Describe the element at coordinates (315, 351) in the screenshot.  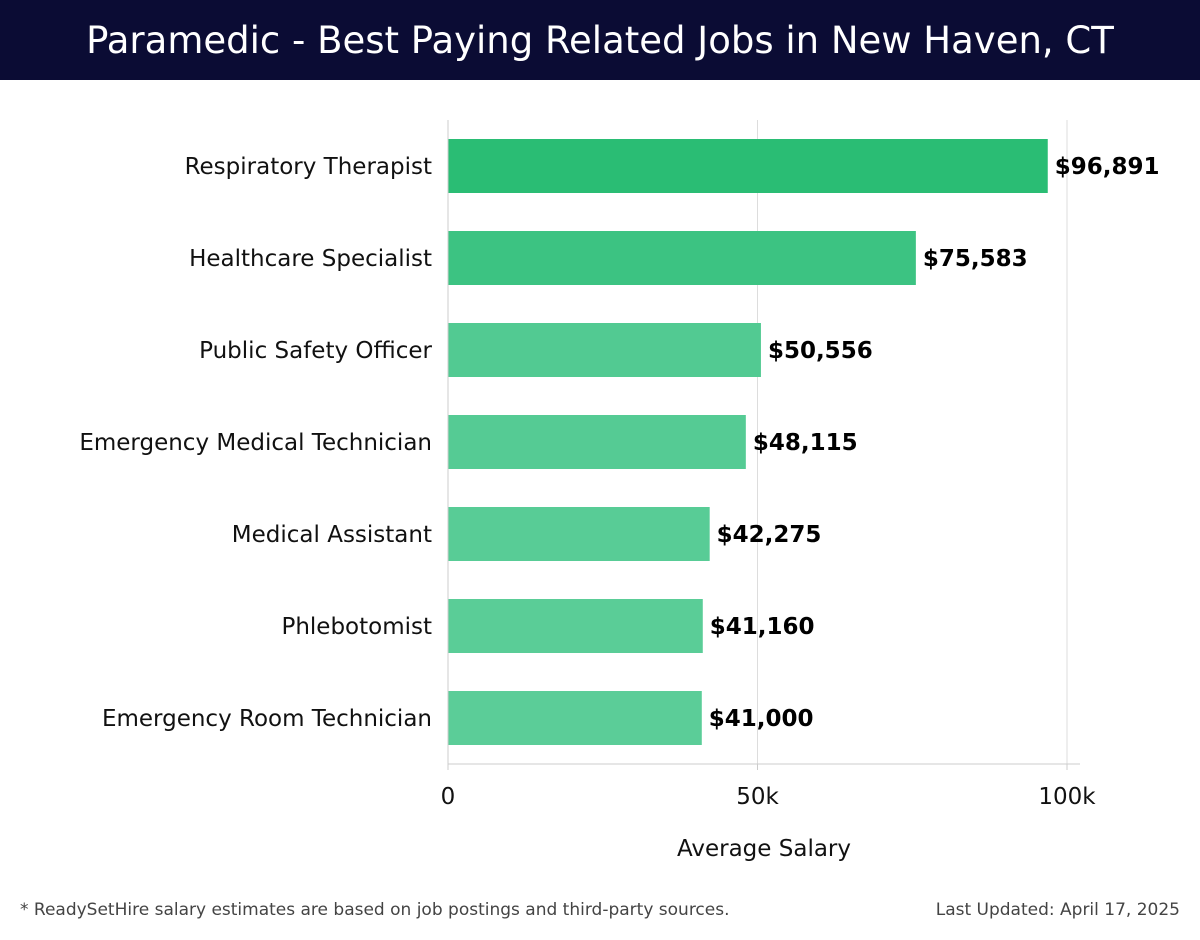
I see `category-label: Public Safety Officer` at that location.